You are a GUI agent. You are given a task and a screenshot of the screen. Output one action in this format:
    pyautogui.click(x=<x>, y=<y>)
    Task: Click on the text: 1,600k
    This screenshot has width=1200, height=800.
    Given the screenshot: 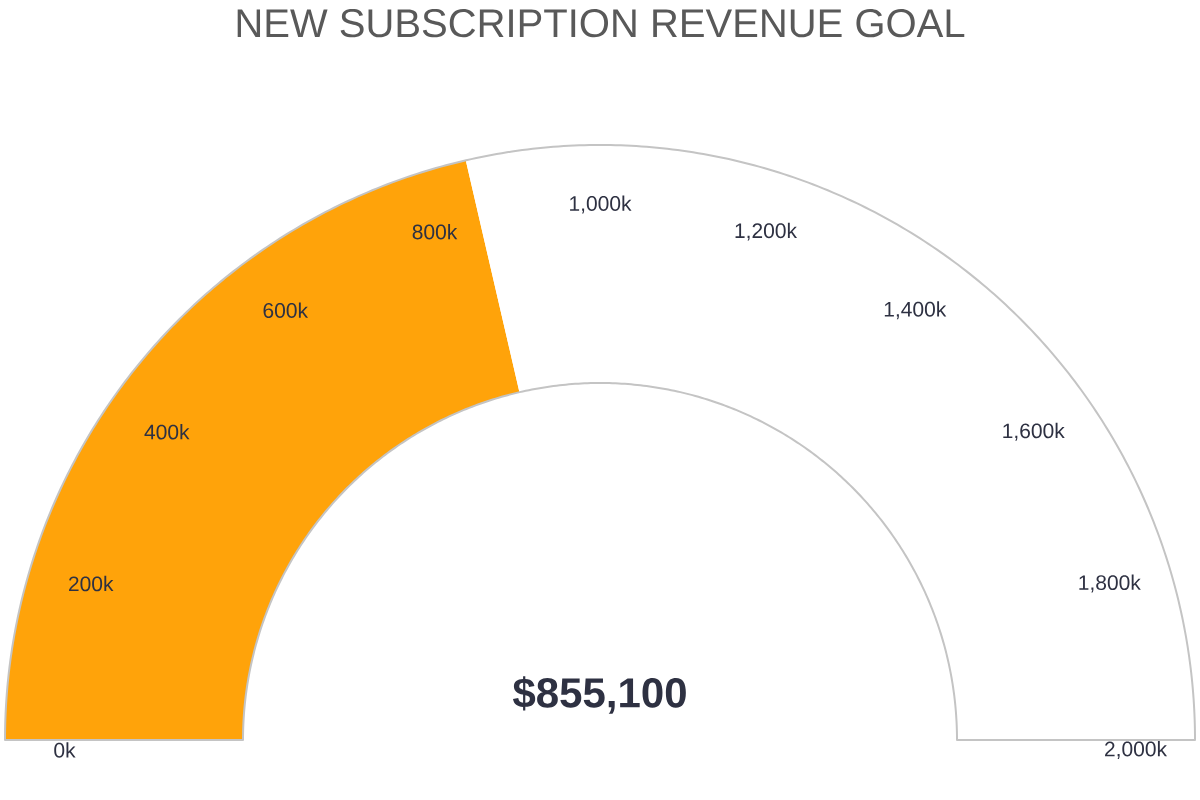 What is the action you would take?
    pyautogui.click(x=1034, y=431)
    